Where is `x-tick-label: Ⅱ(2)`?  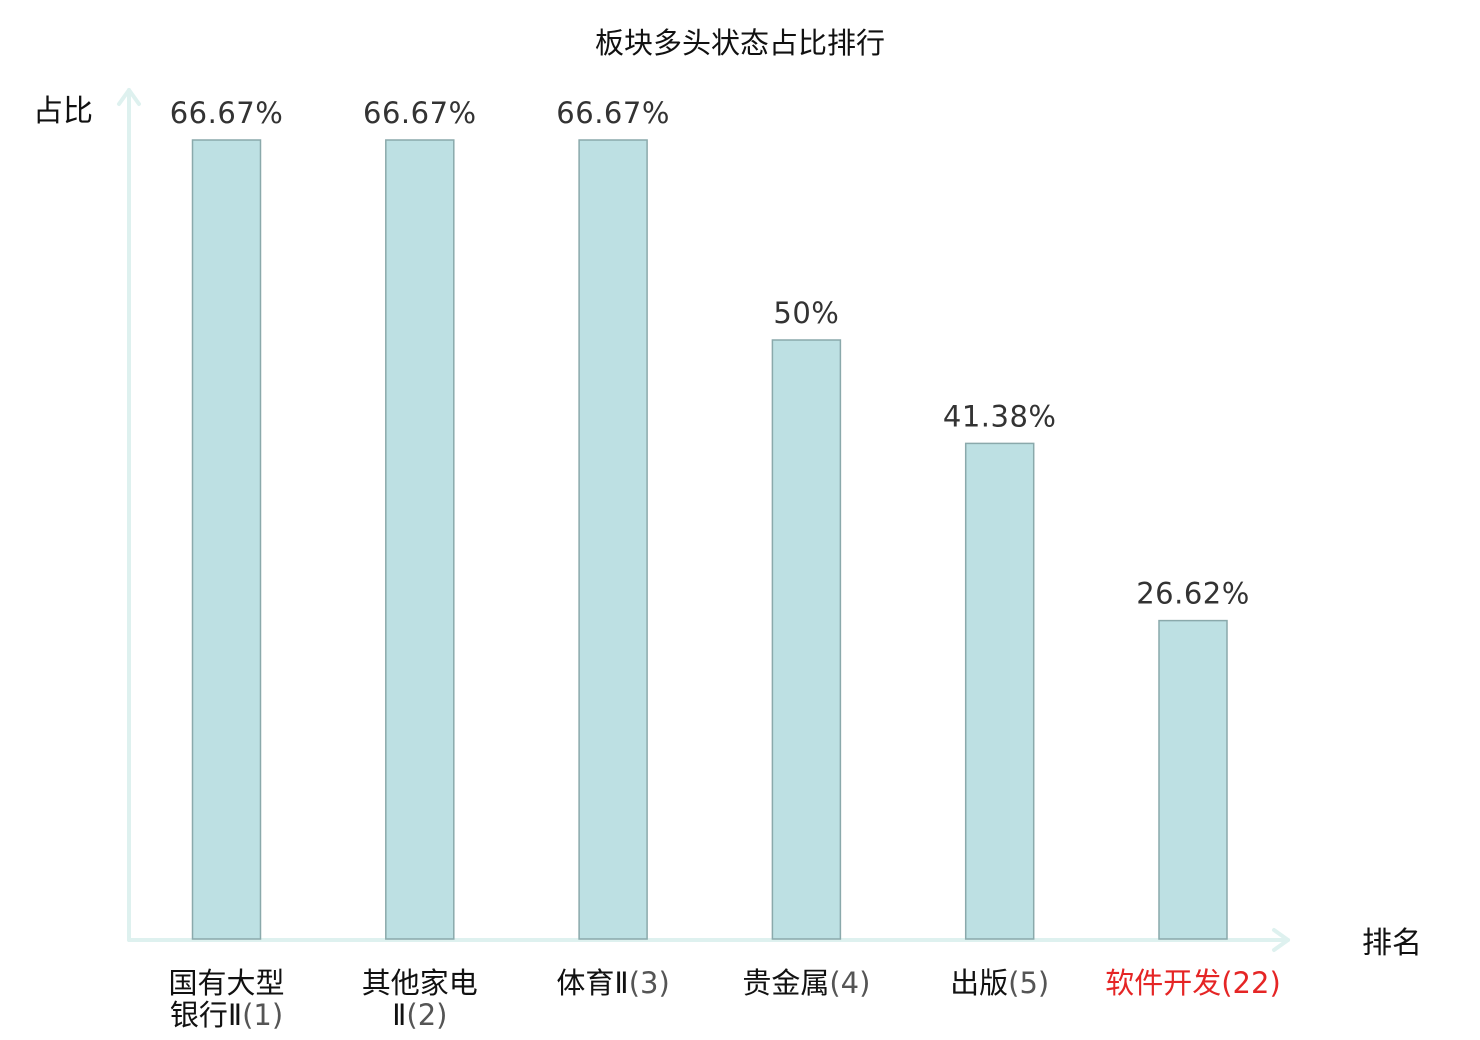 x-tick-label: Ⅱ(2) is located at coordinates (419, 1015).